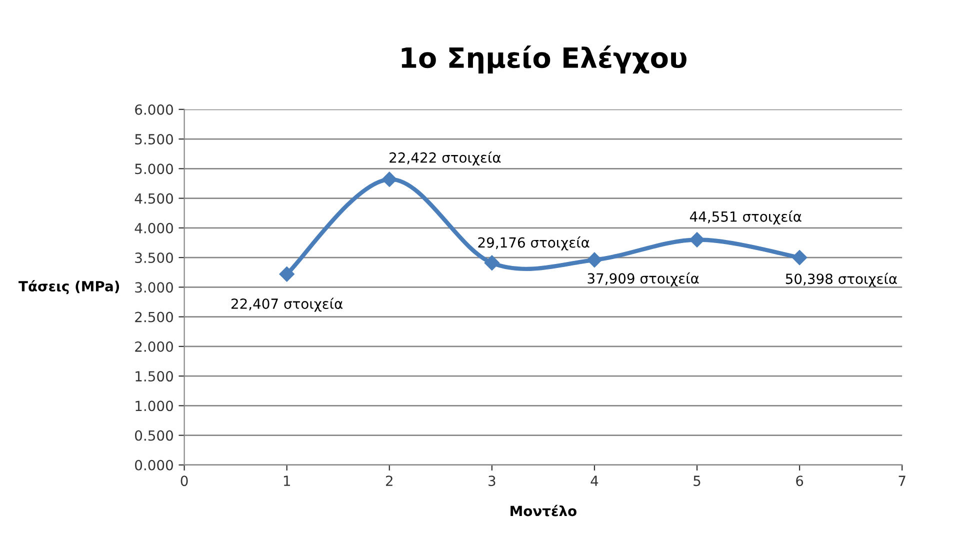 The image size is (970, 547). Describe the element at coordinates (154, 346) in the screenshot. I see `y-tick-label: 2.000` at that location.